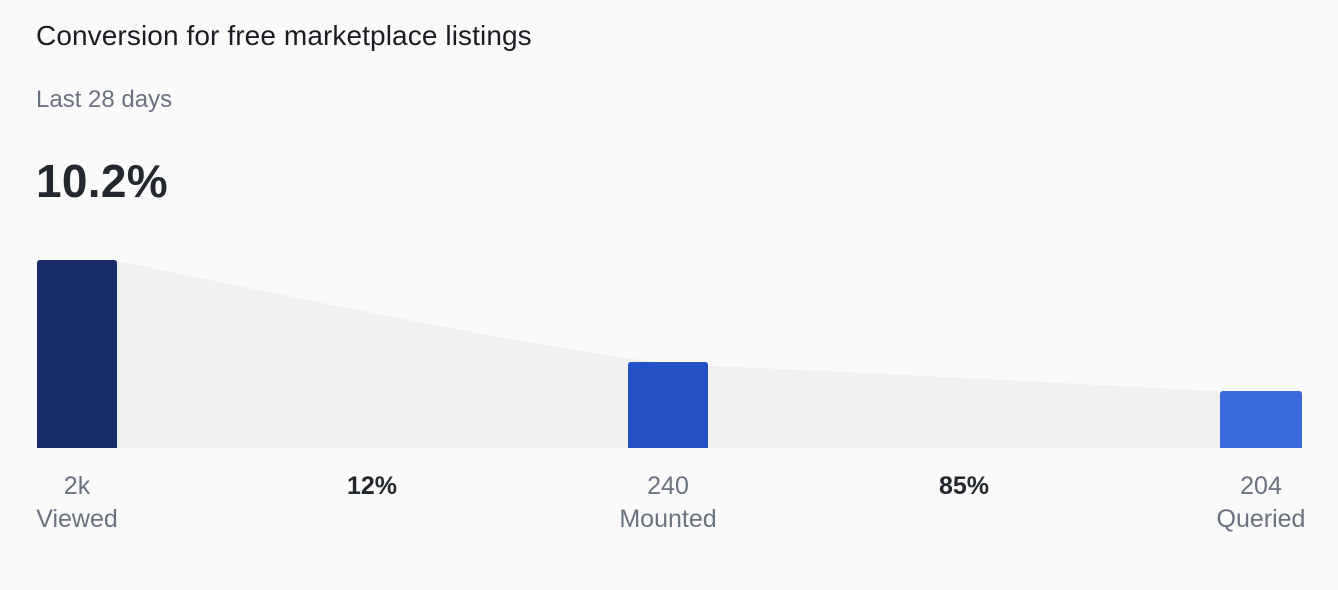  I want to click on stage-label-queried: 204 Queried, so click(1261, 503).